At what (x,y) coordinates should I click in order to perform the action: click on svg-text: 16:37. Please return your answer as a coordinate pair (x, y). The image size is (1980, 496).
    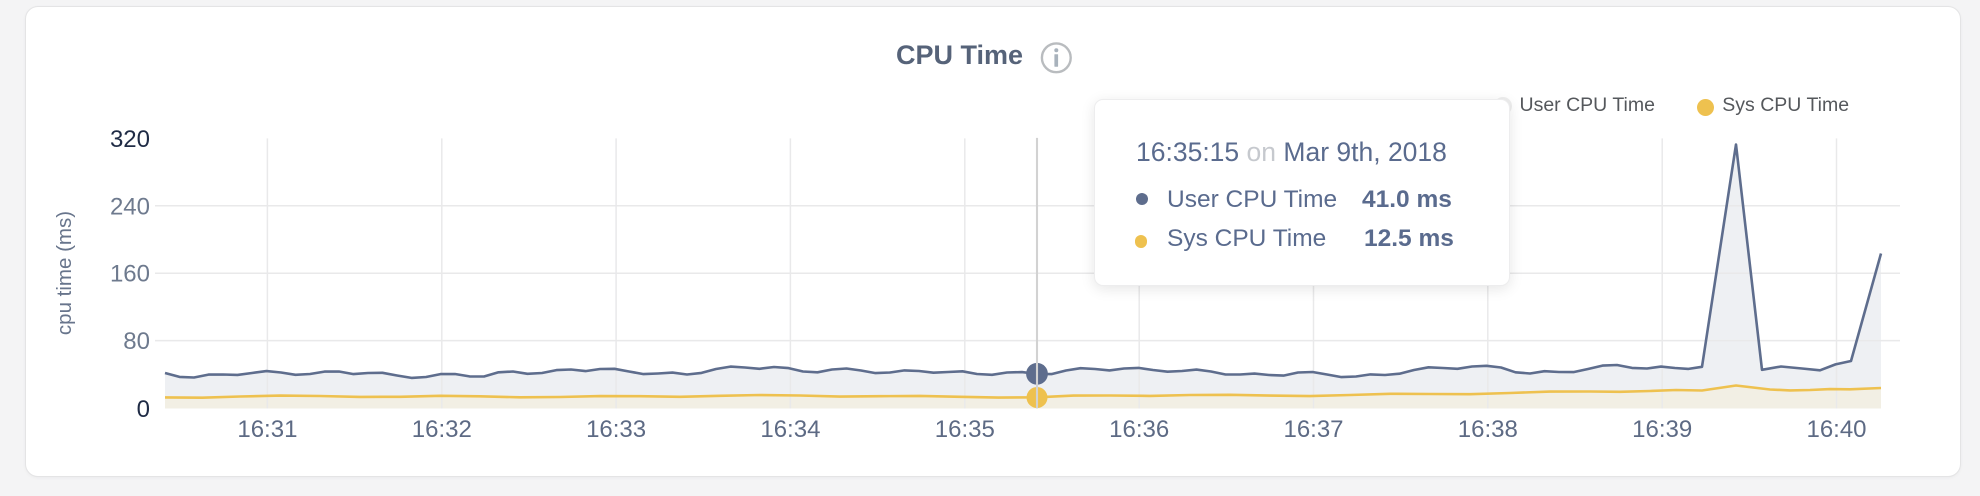
    Looking at the image, I should click on (1313, 429).